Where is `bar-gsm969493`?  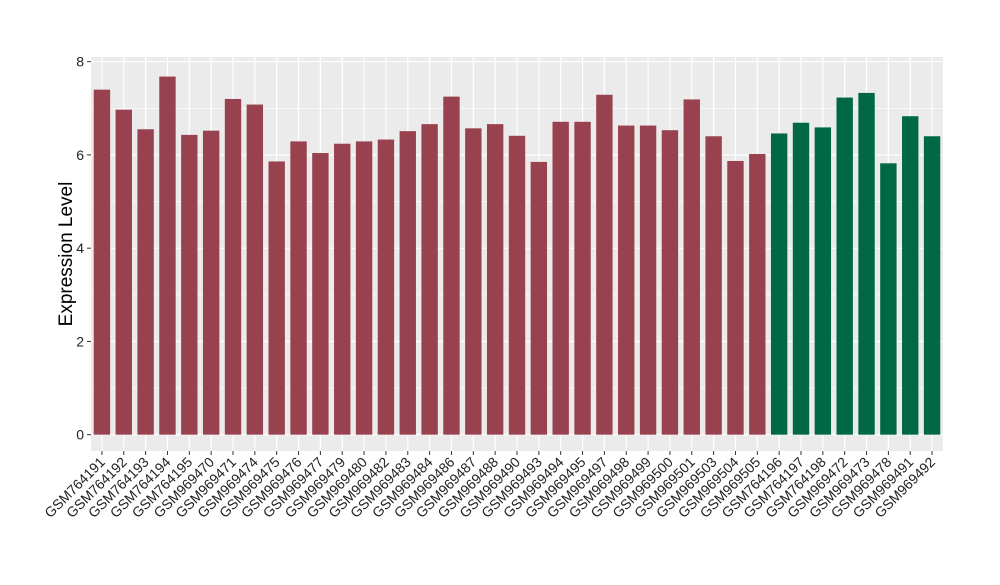
bar-gsm969493 is located at coordinates (539, 298).